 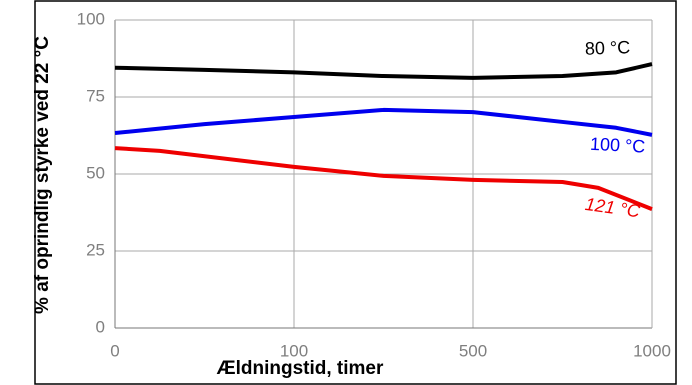 What do you see at coordinates (300, 368) in the screenshot?
I see `x-axis-title: Ældningstid, timer` at bounding box center [300, 368].